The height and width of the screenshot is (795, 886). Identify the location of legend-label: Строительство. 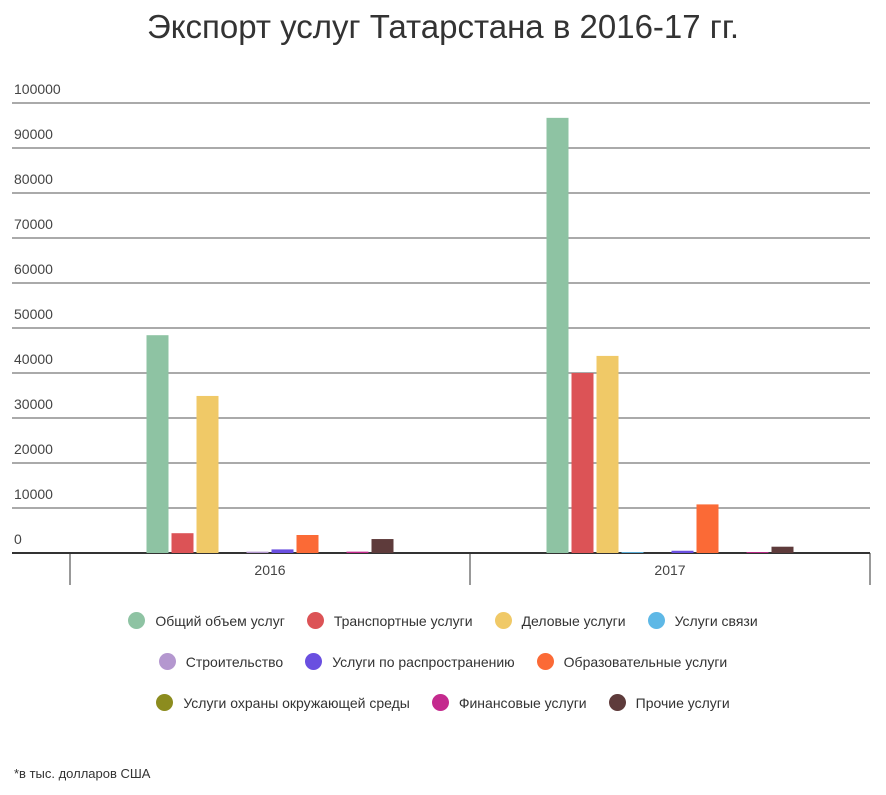
(234, 661).